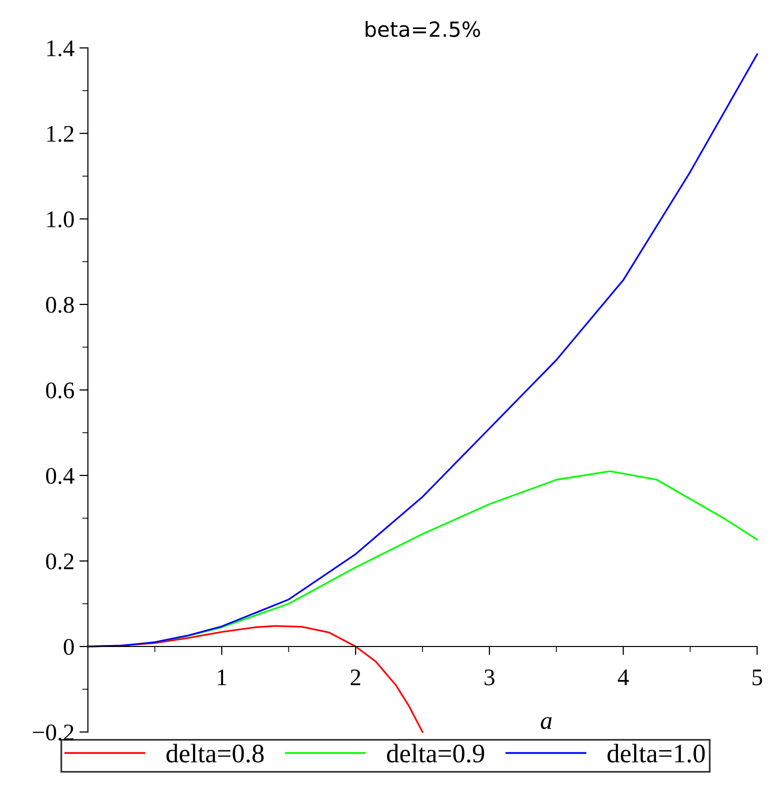 The image size is (771, 785). What do you see at coordinates (222, 678) in the screenshot?
I see `x-tick-label: 1` at bounding box center [222, 678].